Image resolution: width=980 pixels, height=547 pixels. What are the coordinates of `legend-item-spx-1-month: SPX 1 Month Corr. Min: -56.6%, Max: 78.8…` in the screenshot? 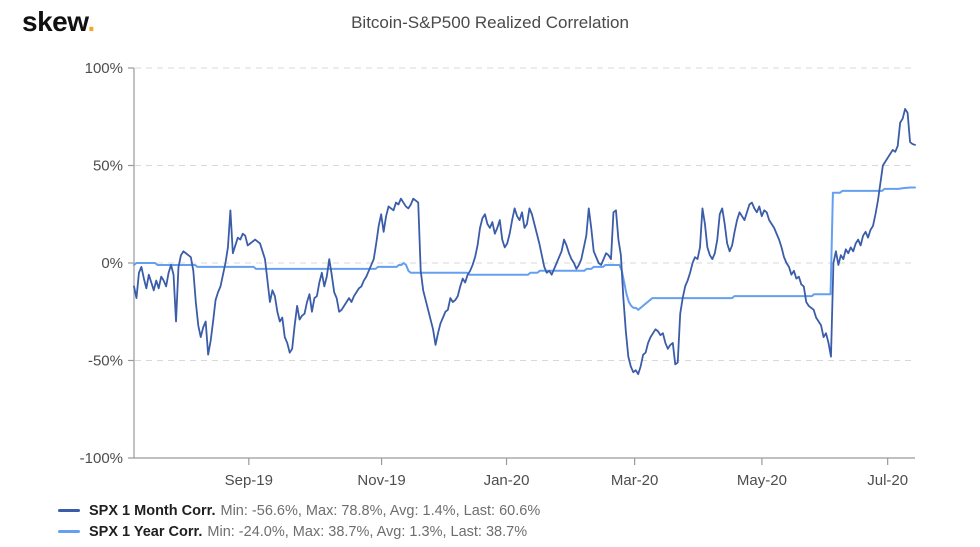 It's located at (508, 510).